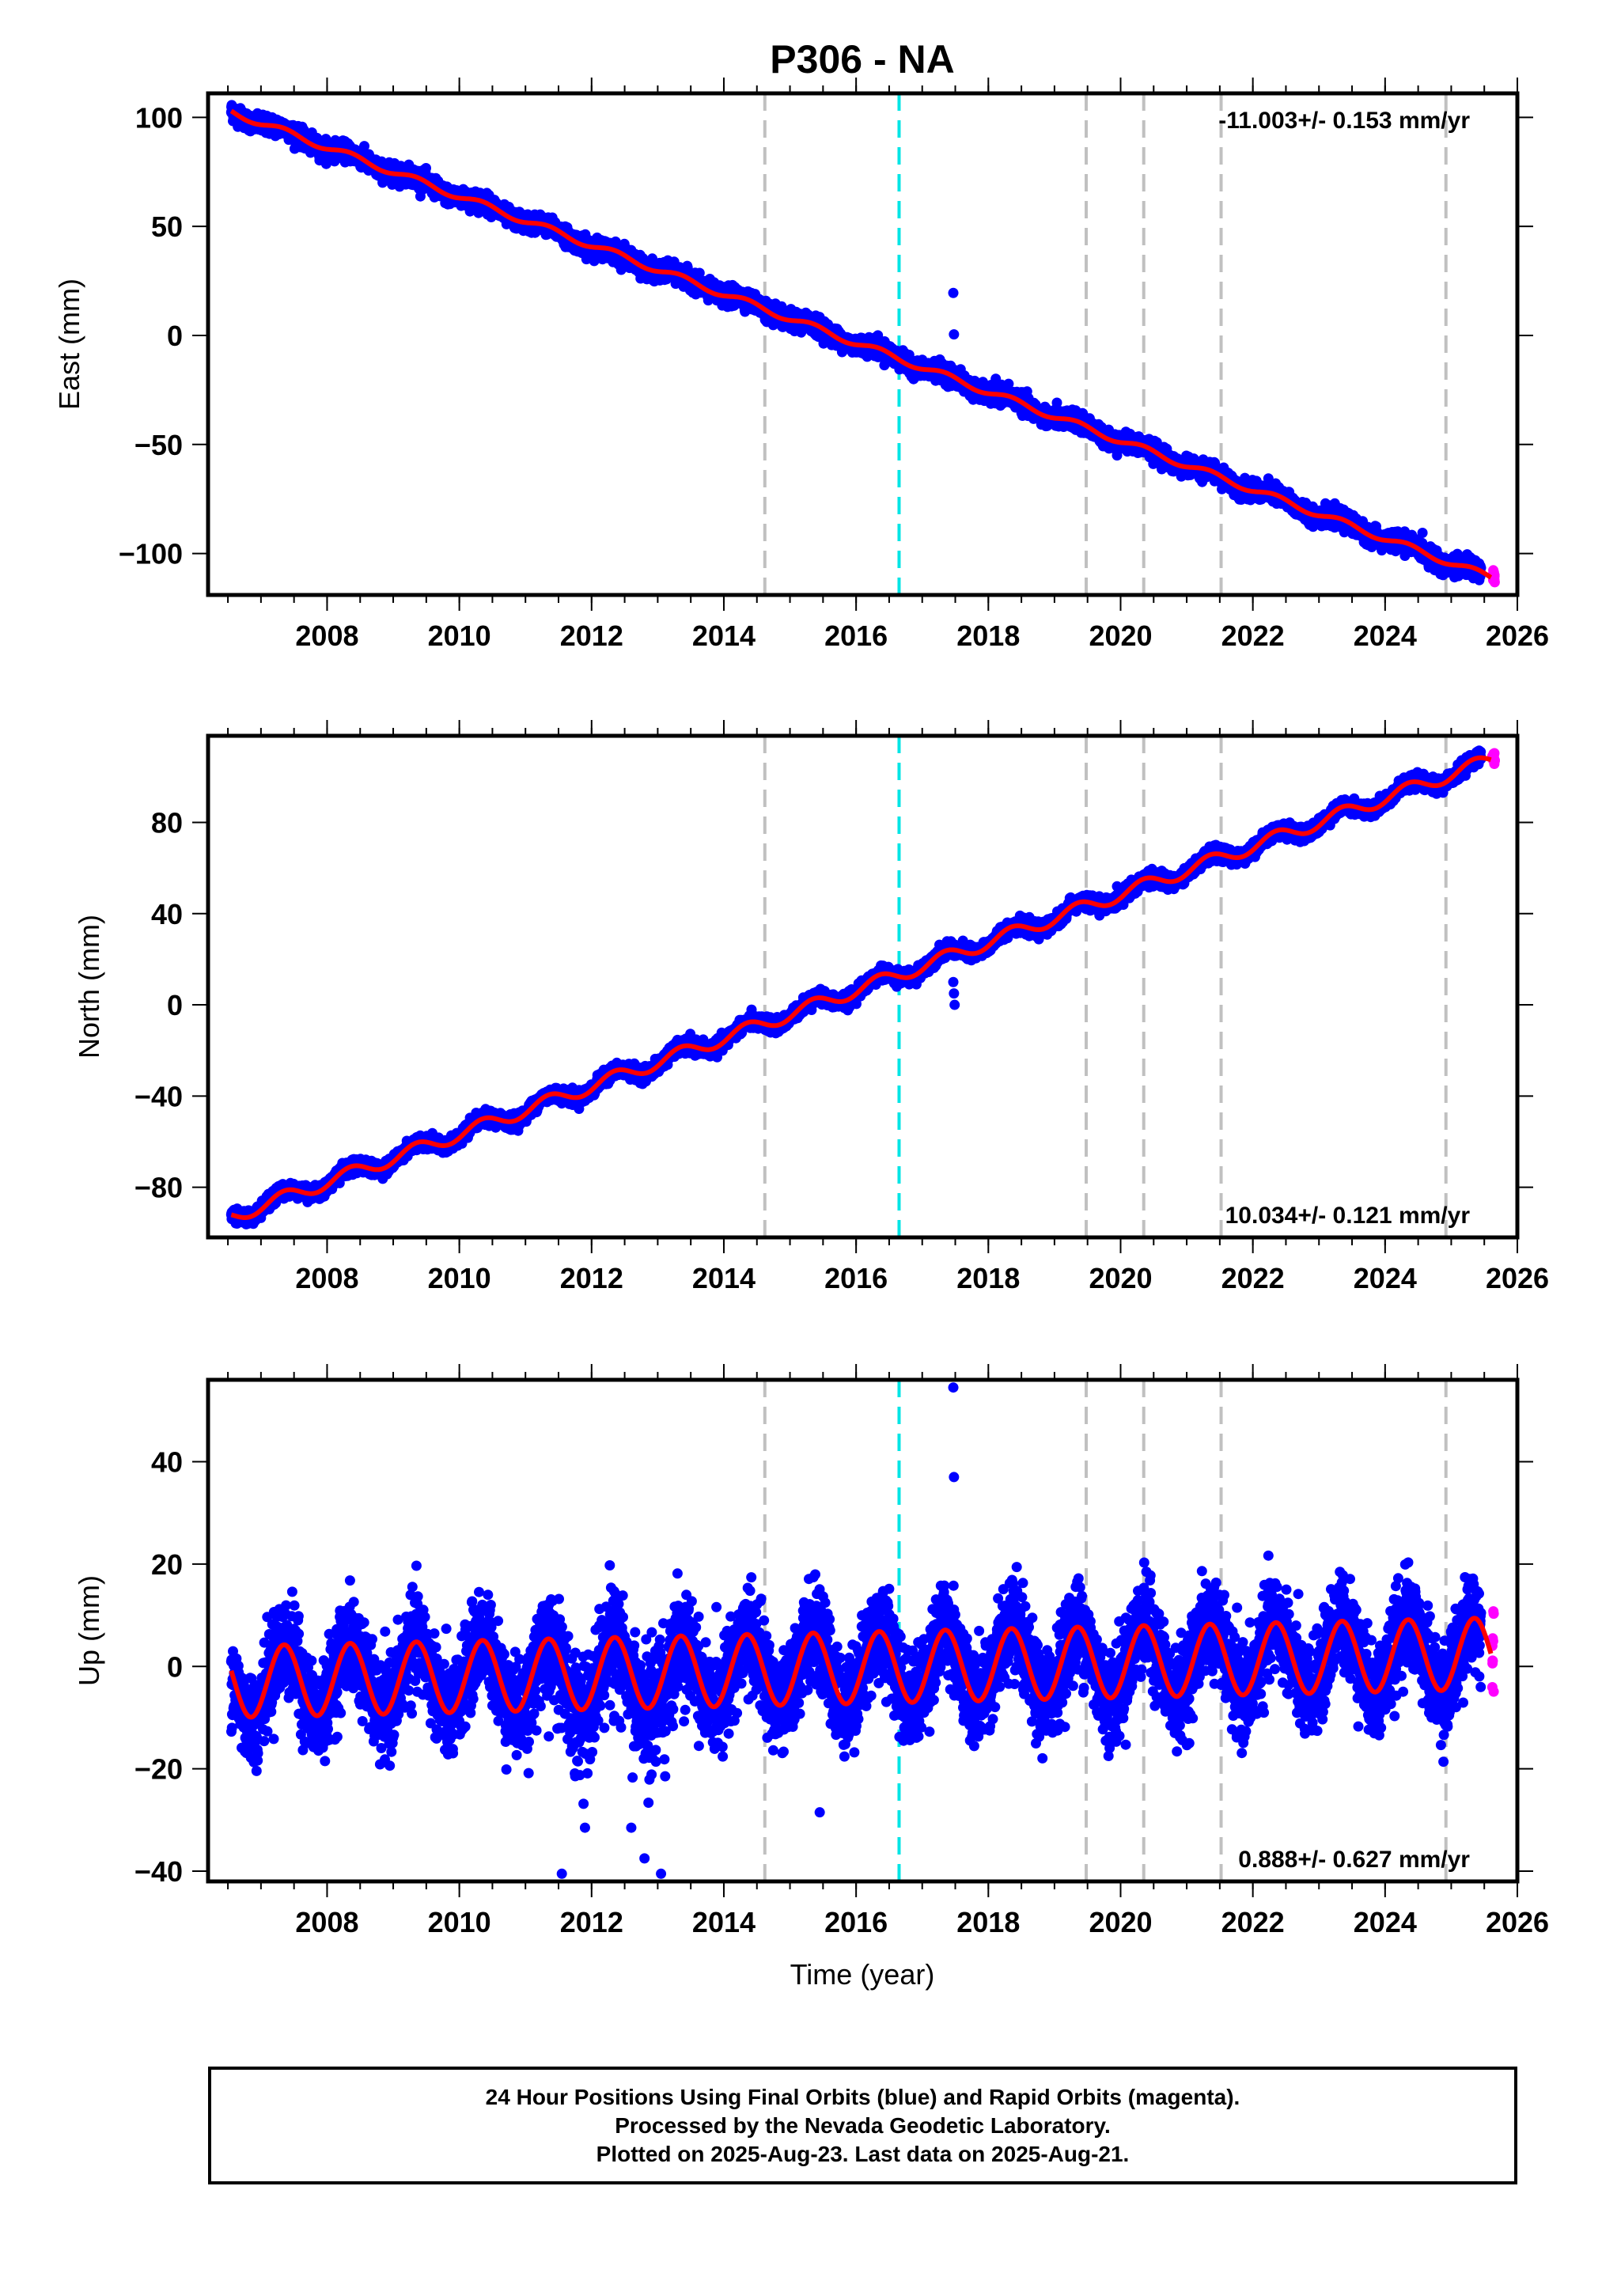  What do you see at coordinates (862, 59) in the screenshot?
I see `figure-title: P306 - NA` at bounding box center [862, 59].